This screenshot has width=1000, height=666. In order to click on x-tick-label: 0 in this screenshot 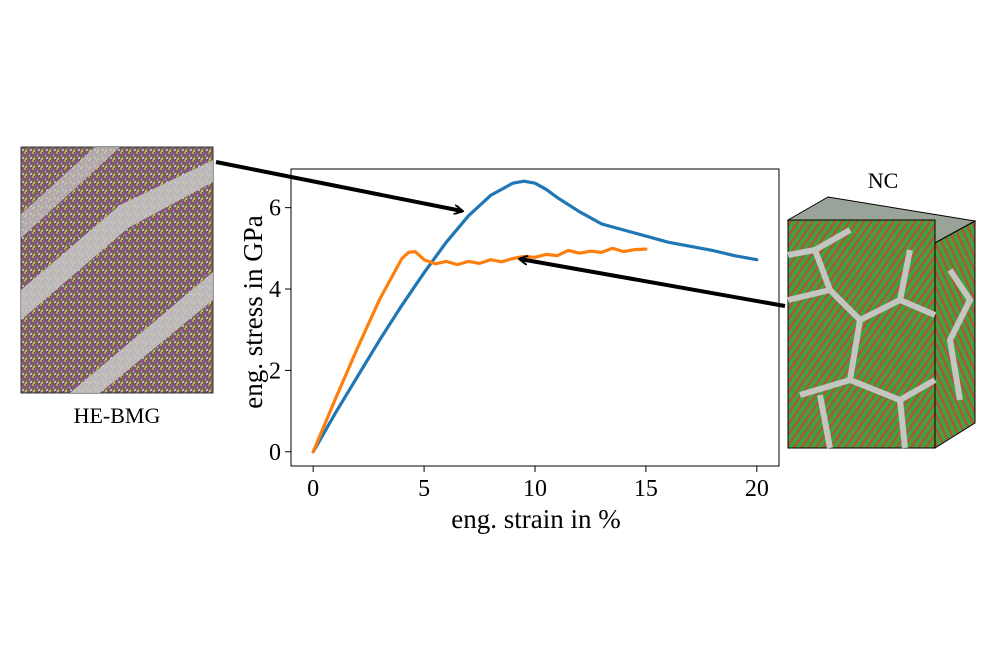, I will do `click(313, 489)`.